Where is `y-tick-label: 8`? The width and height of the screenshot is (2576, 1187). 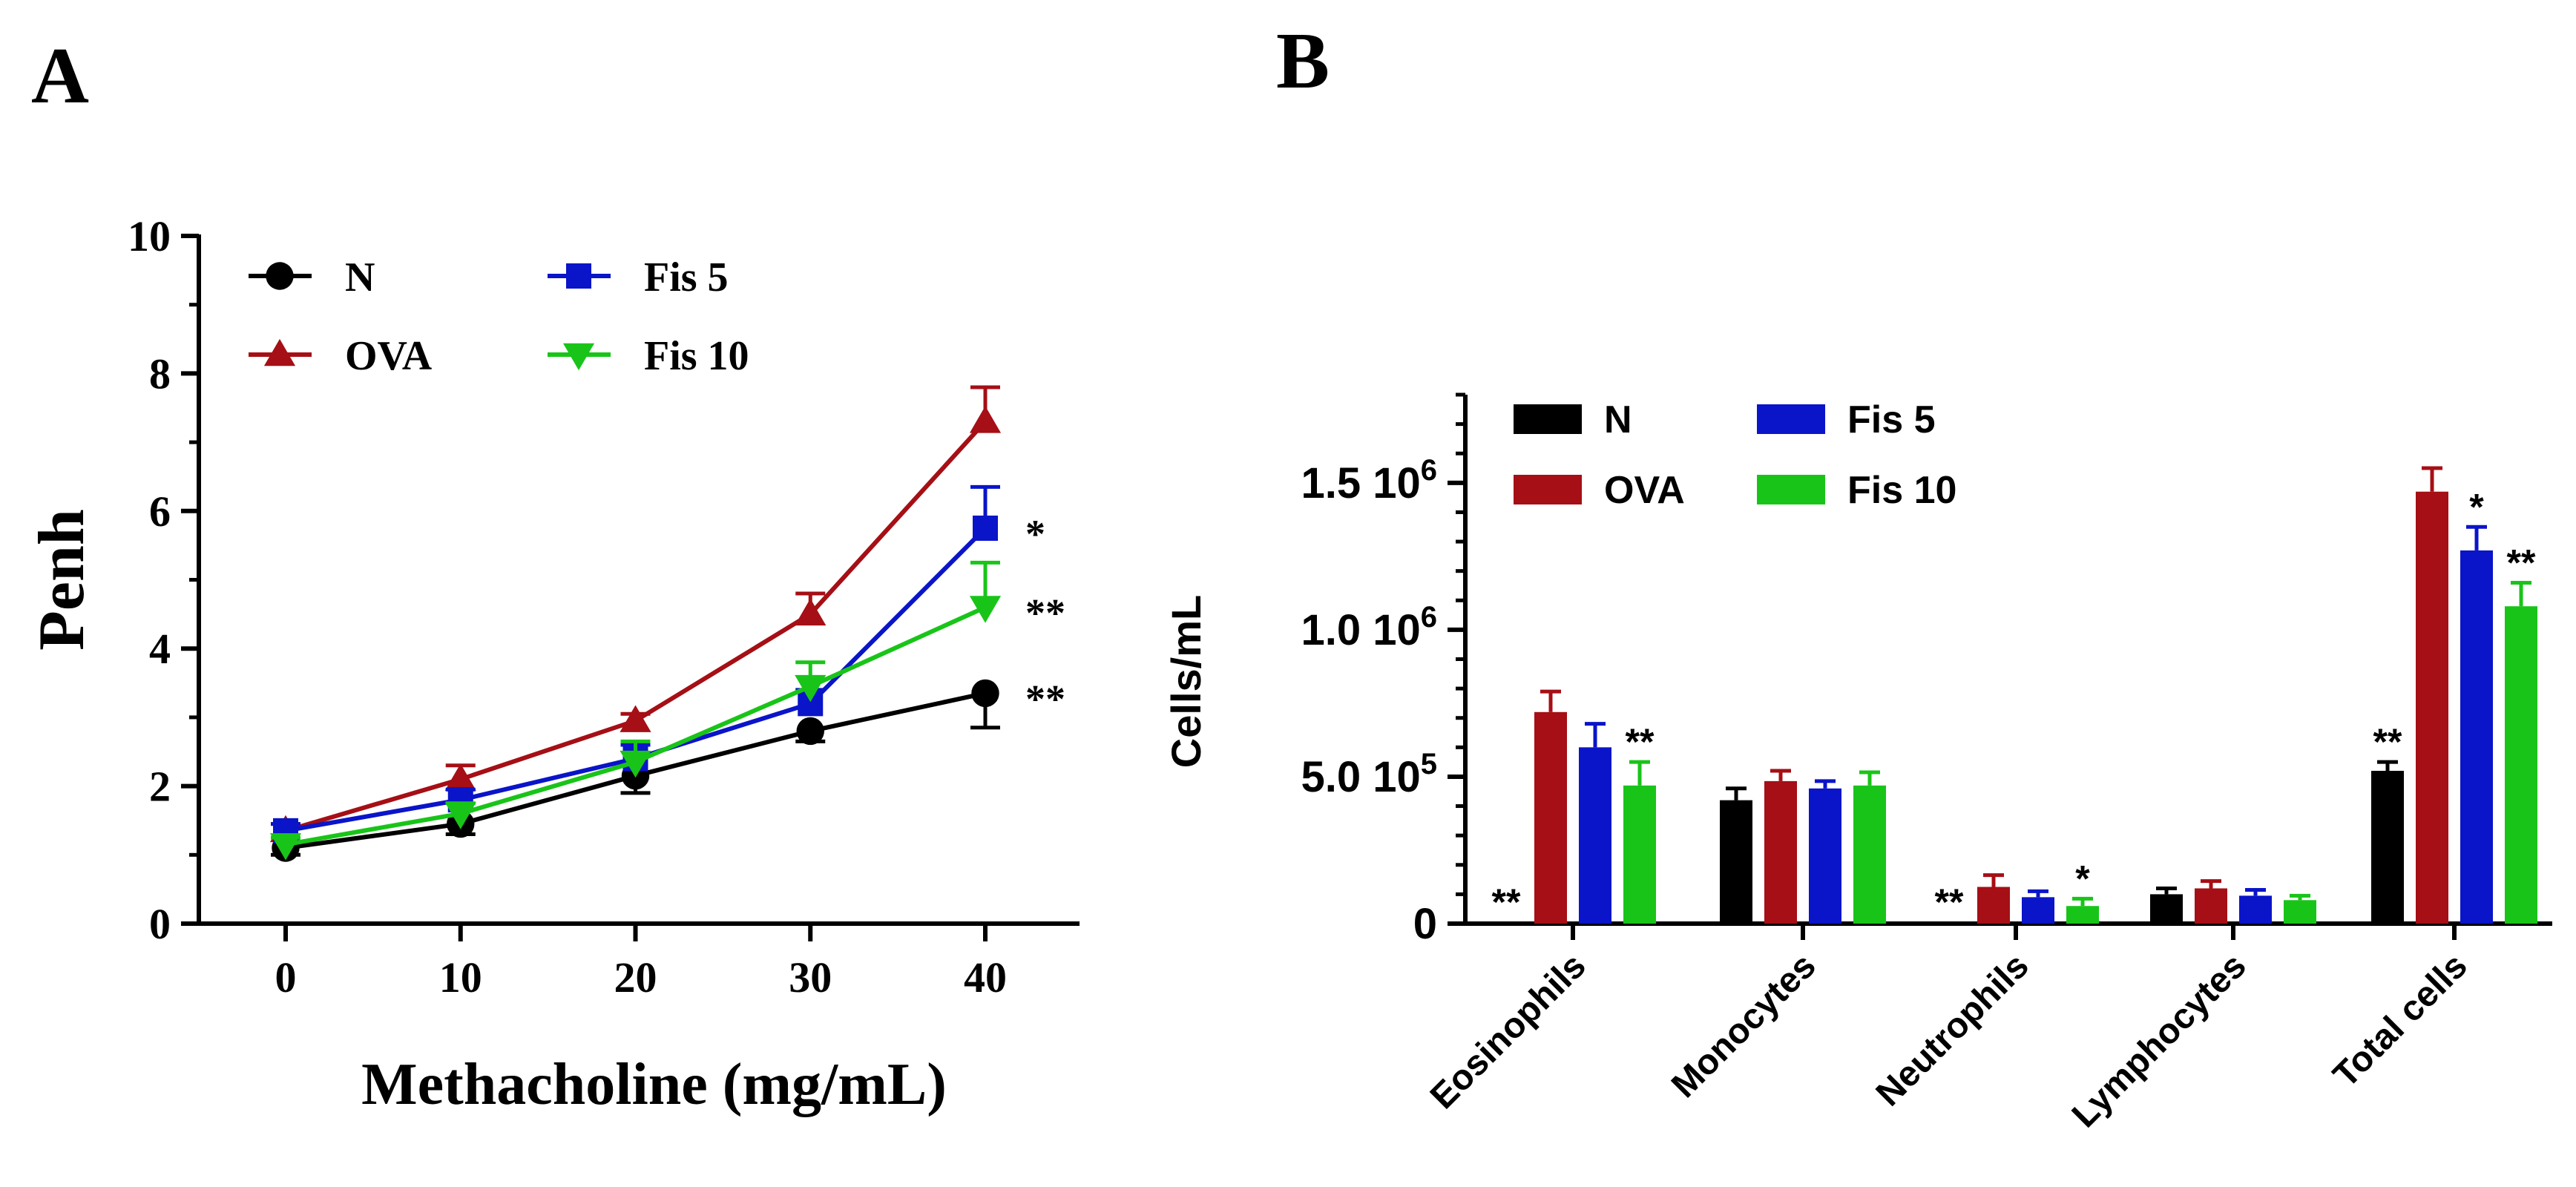
y-tick-label: 8 is located at coordinates (160, 373).